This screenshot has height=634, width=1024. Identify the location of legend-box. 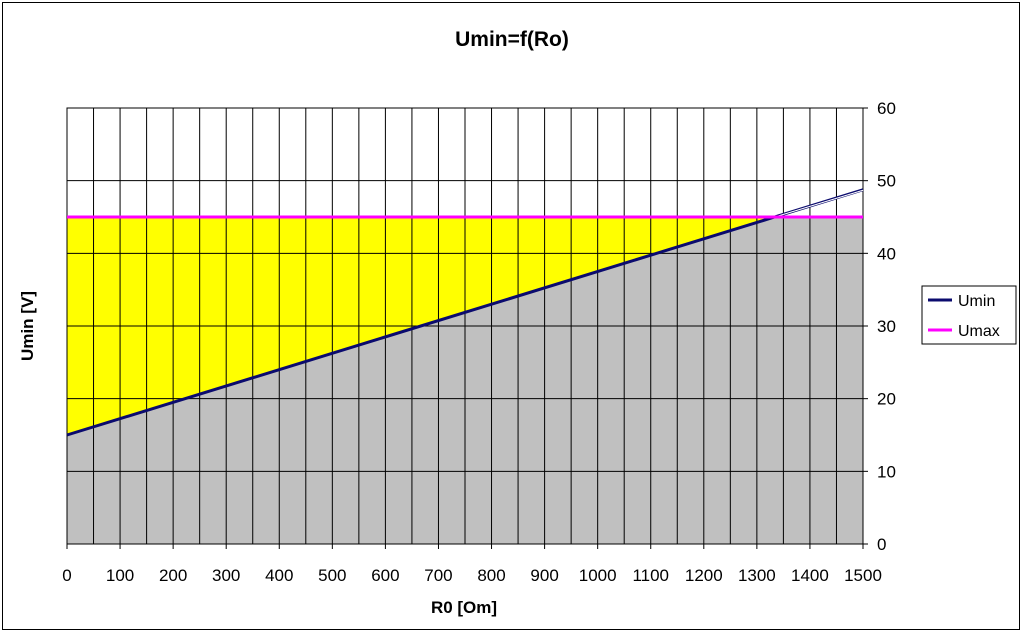
(969, 315).